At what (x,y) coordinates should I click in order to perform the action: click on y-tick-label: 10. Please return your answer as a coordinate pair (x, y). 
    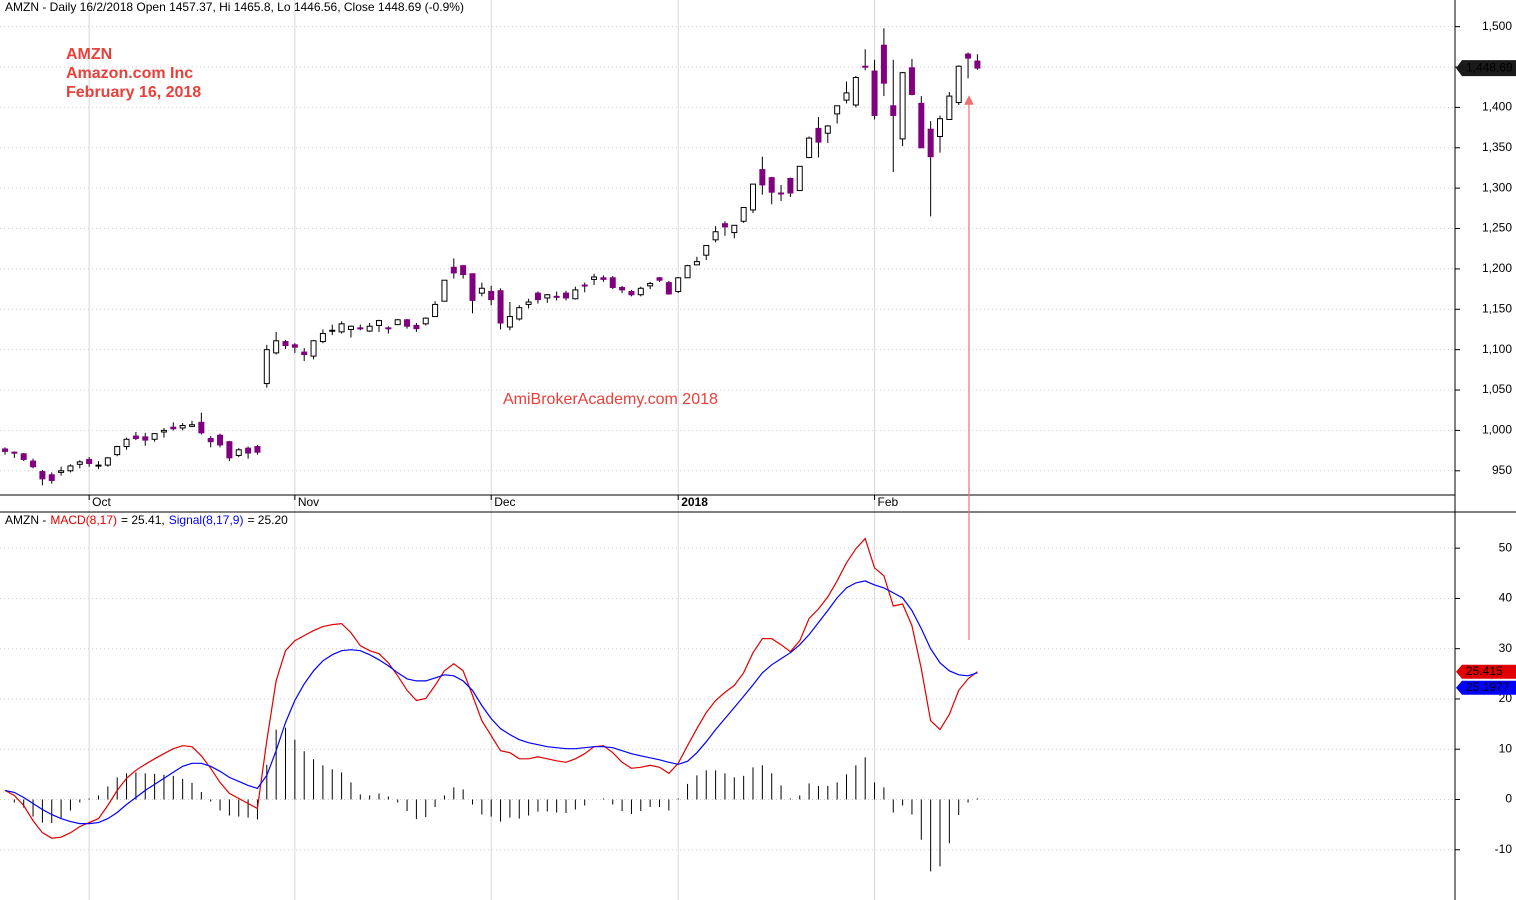
    Looking at the image, I should click on (1506, 748).